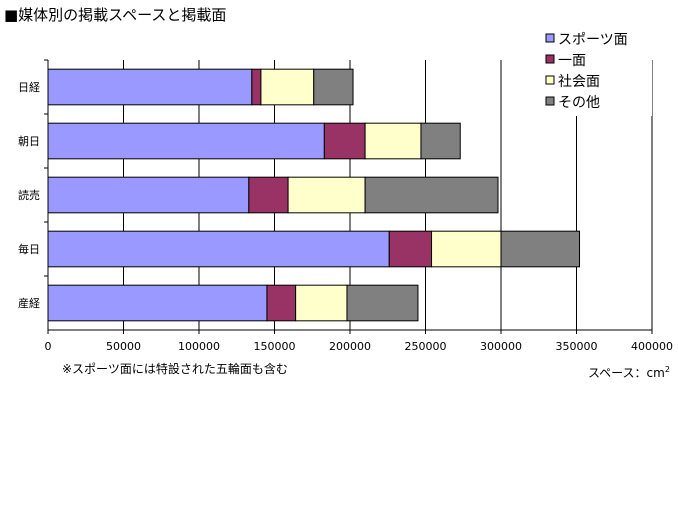  What do you see at coordinates (501, 346) in the screenshot?
I see `x-tick-label: 300000` at bounding box center [501, 346].